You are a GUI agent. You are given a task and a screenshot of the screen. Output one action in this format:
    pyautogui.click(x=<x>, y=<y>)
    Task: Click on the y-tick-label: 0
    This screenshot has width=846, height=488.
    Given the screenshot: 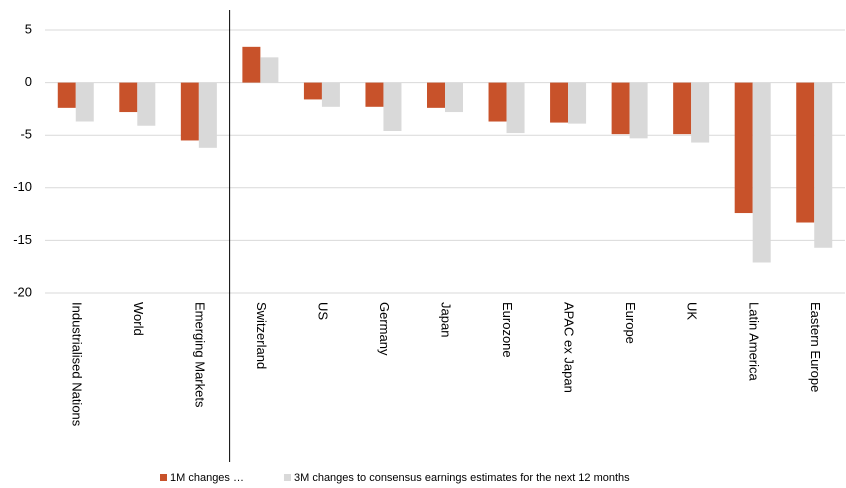 What is the action you would take?
    pyautogui.click(x=28, y=81)
    